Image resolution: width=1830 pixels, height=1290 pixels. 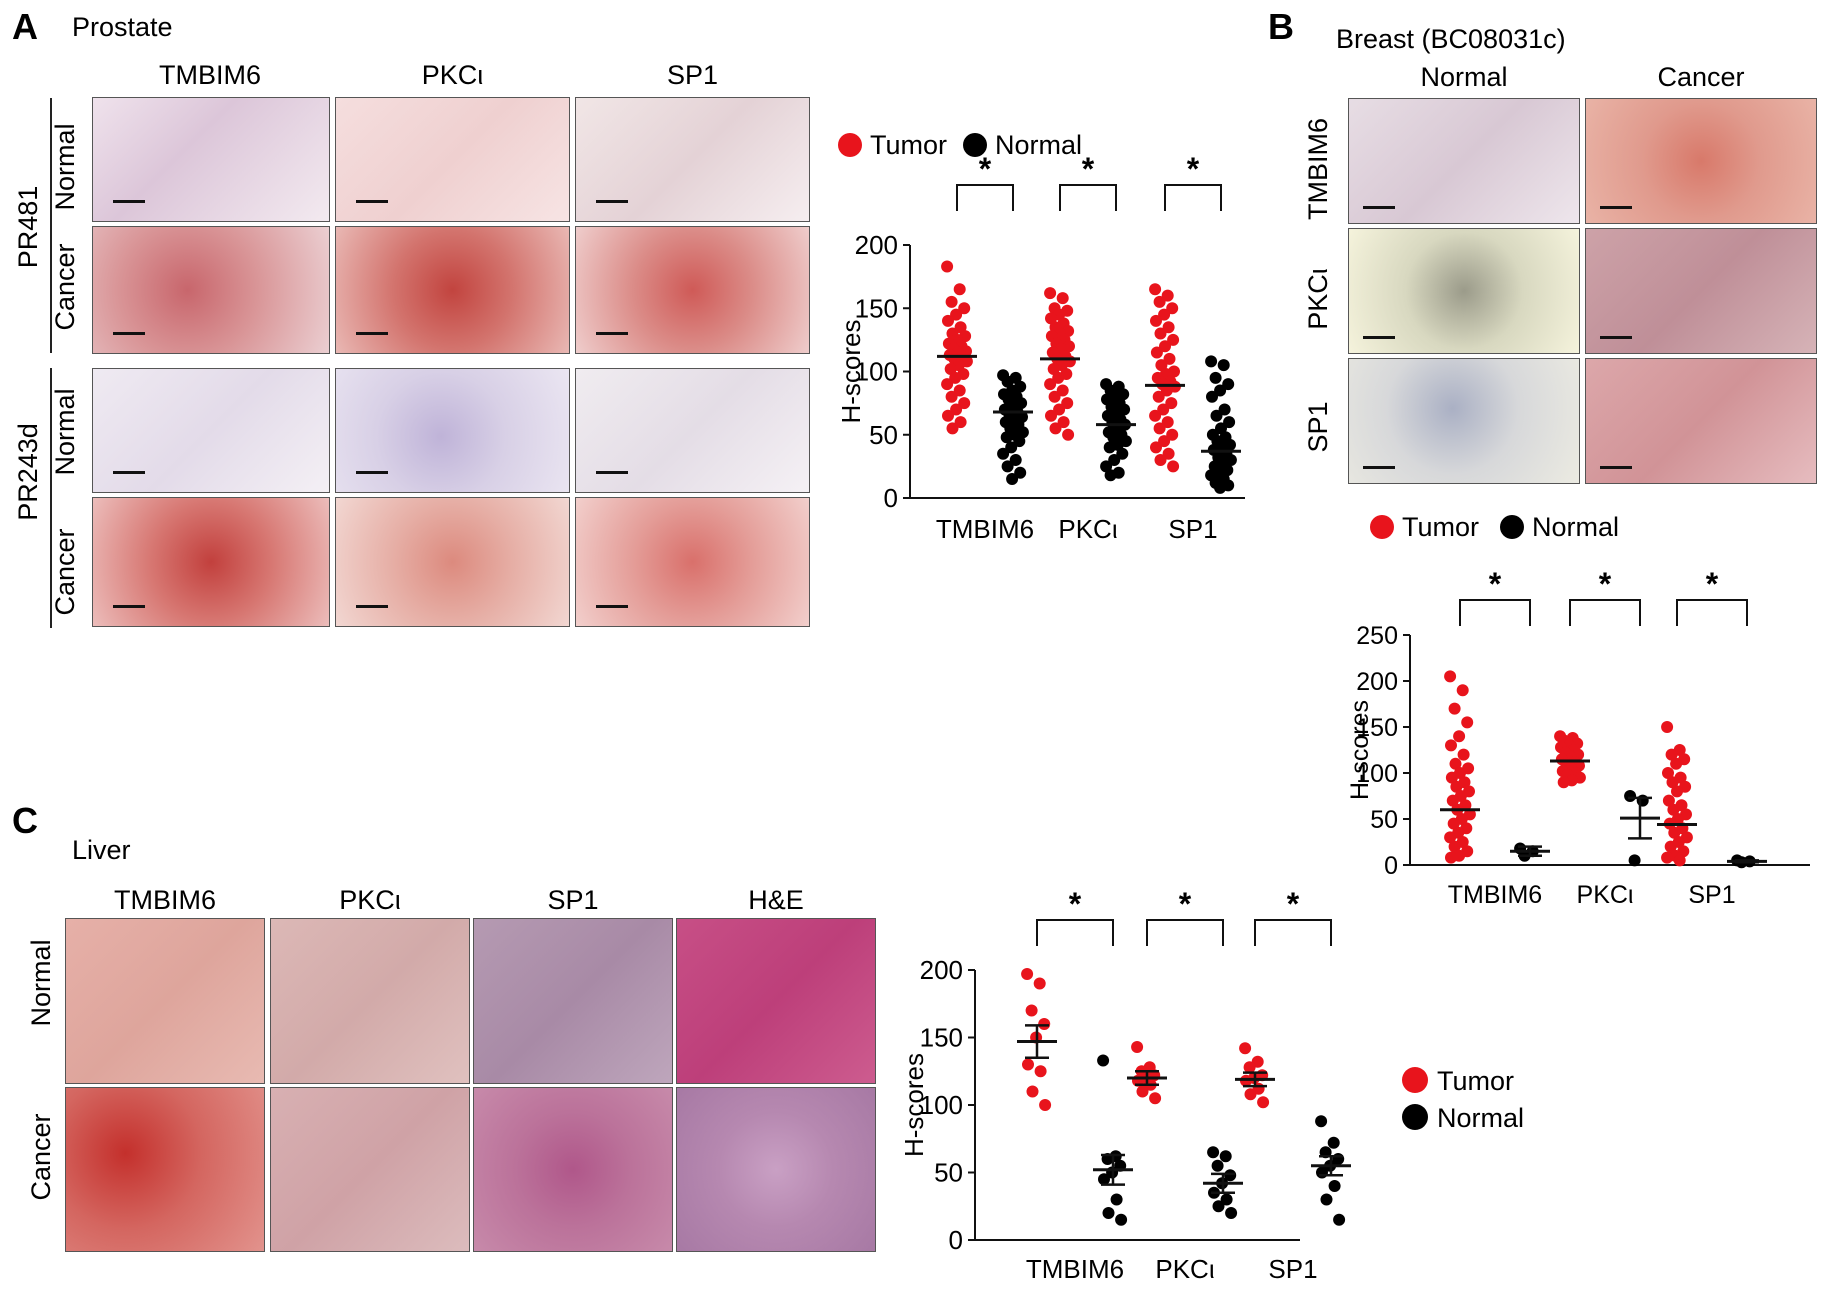 What do you see at coordinates (1192, 529) in the screenshot?
I see `x-category-label: SP1` at bounding box center [1192, 529].